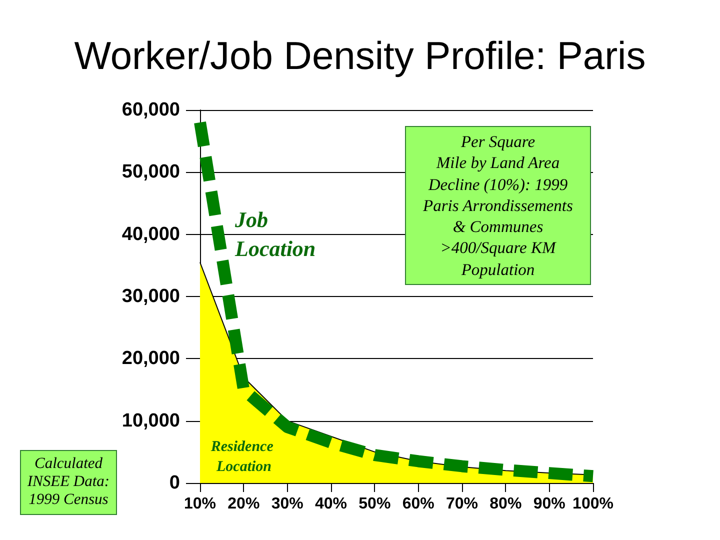  Describe the element at coordinates (151, 234) in the screenshot. I see `y-tick-label: 40,000` at that location.